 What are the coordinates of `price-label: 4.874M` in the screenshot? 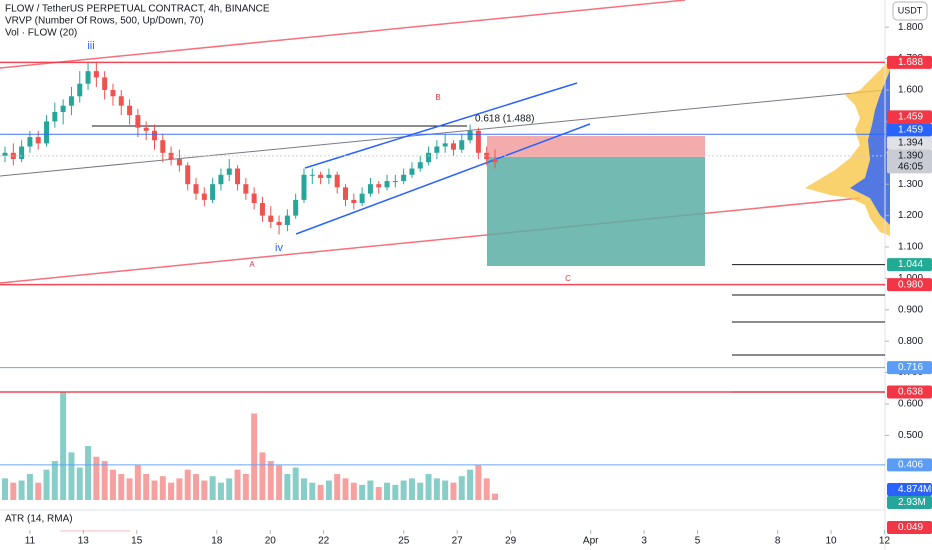 It's located at (914, 489).